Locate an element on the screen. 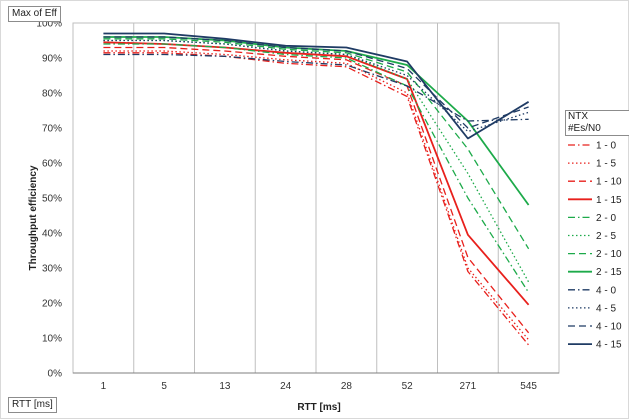  legend-label: 1 - 15 is located at coordinates (609, 200).